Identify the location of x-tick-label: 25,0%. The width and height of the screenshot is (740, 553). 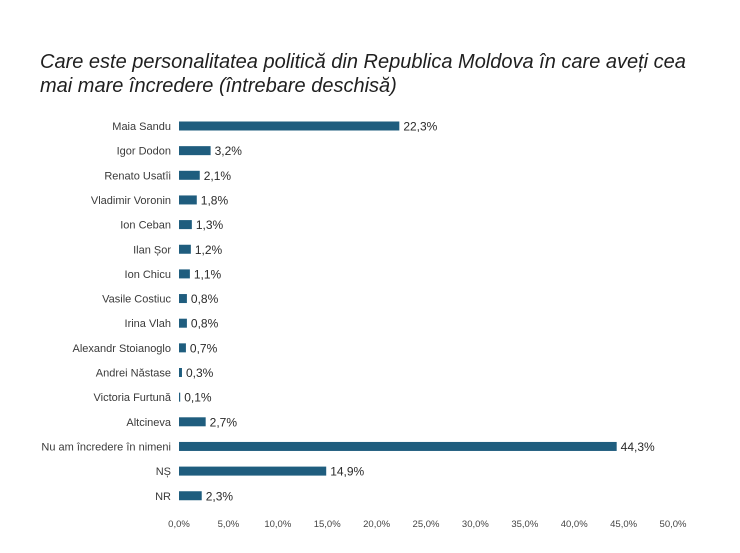
(426, 524).